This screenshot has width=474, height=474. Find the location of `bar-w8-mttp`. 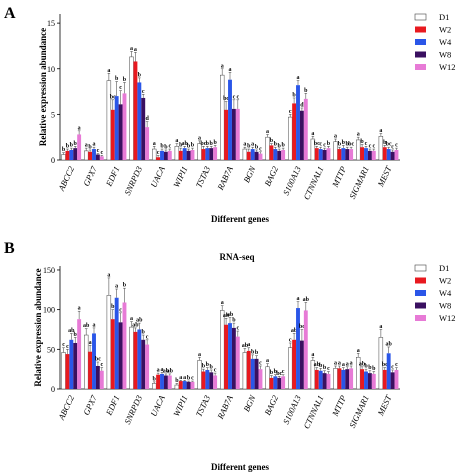

bar-w8-mttp is located at coordinates (347, 379).